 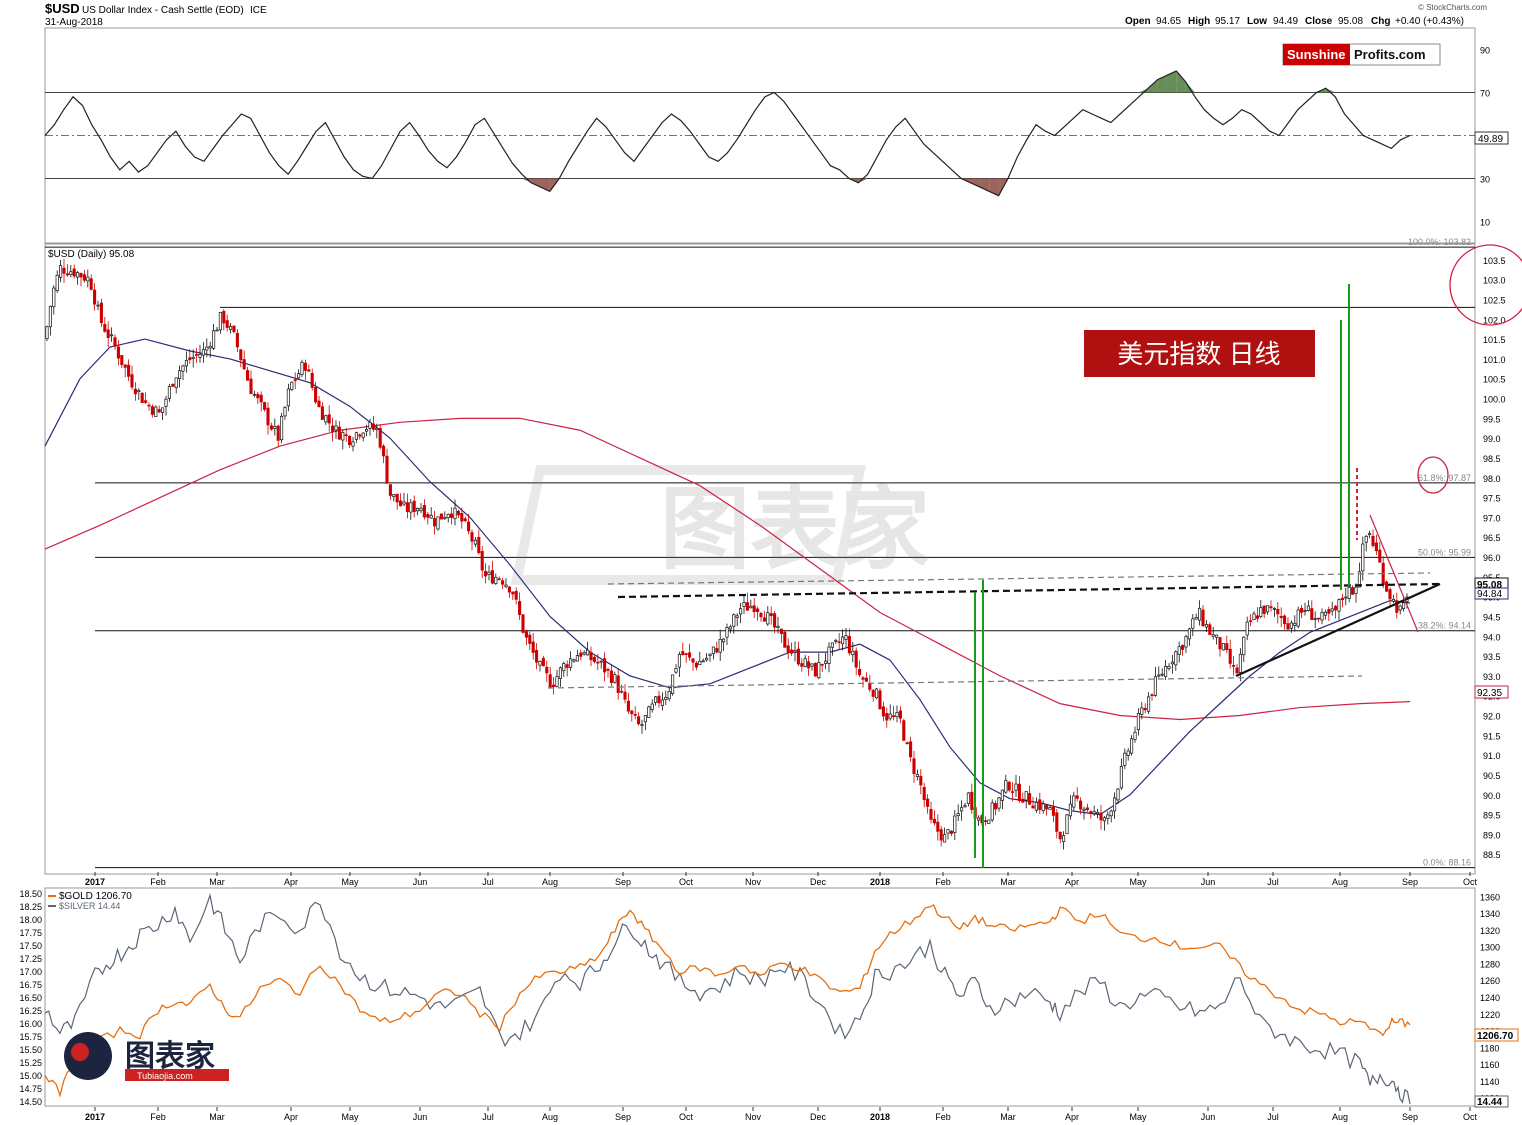 I want to click on price-tick: 89.0, so click(x=1492, y=835).